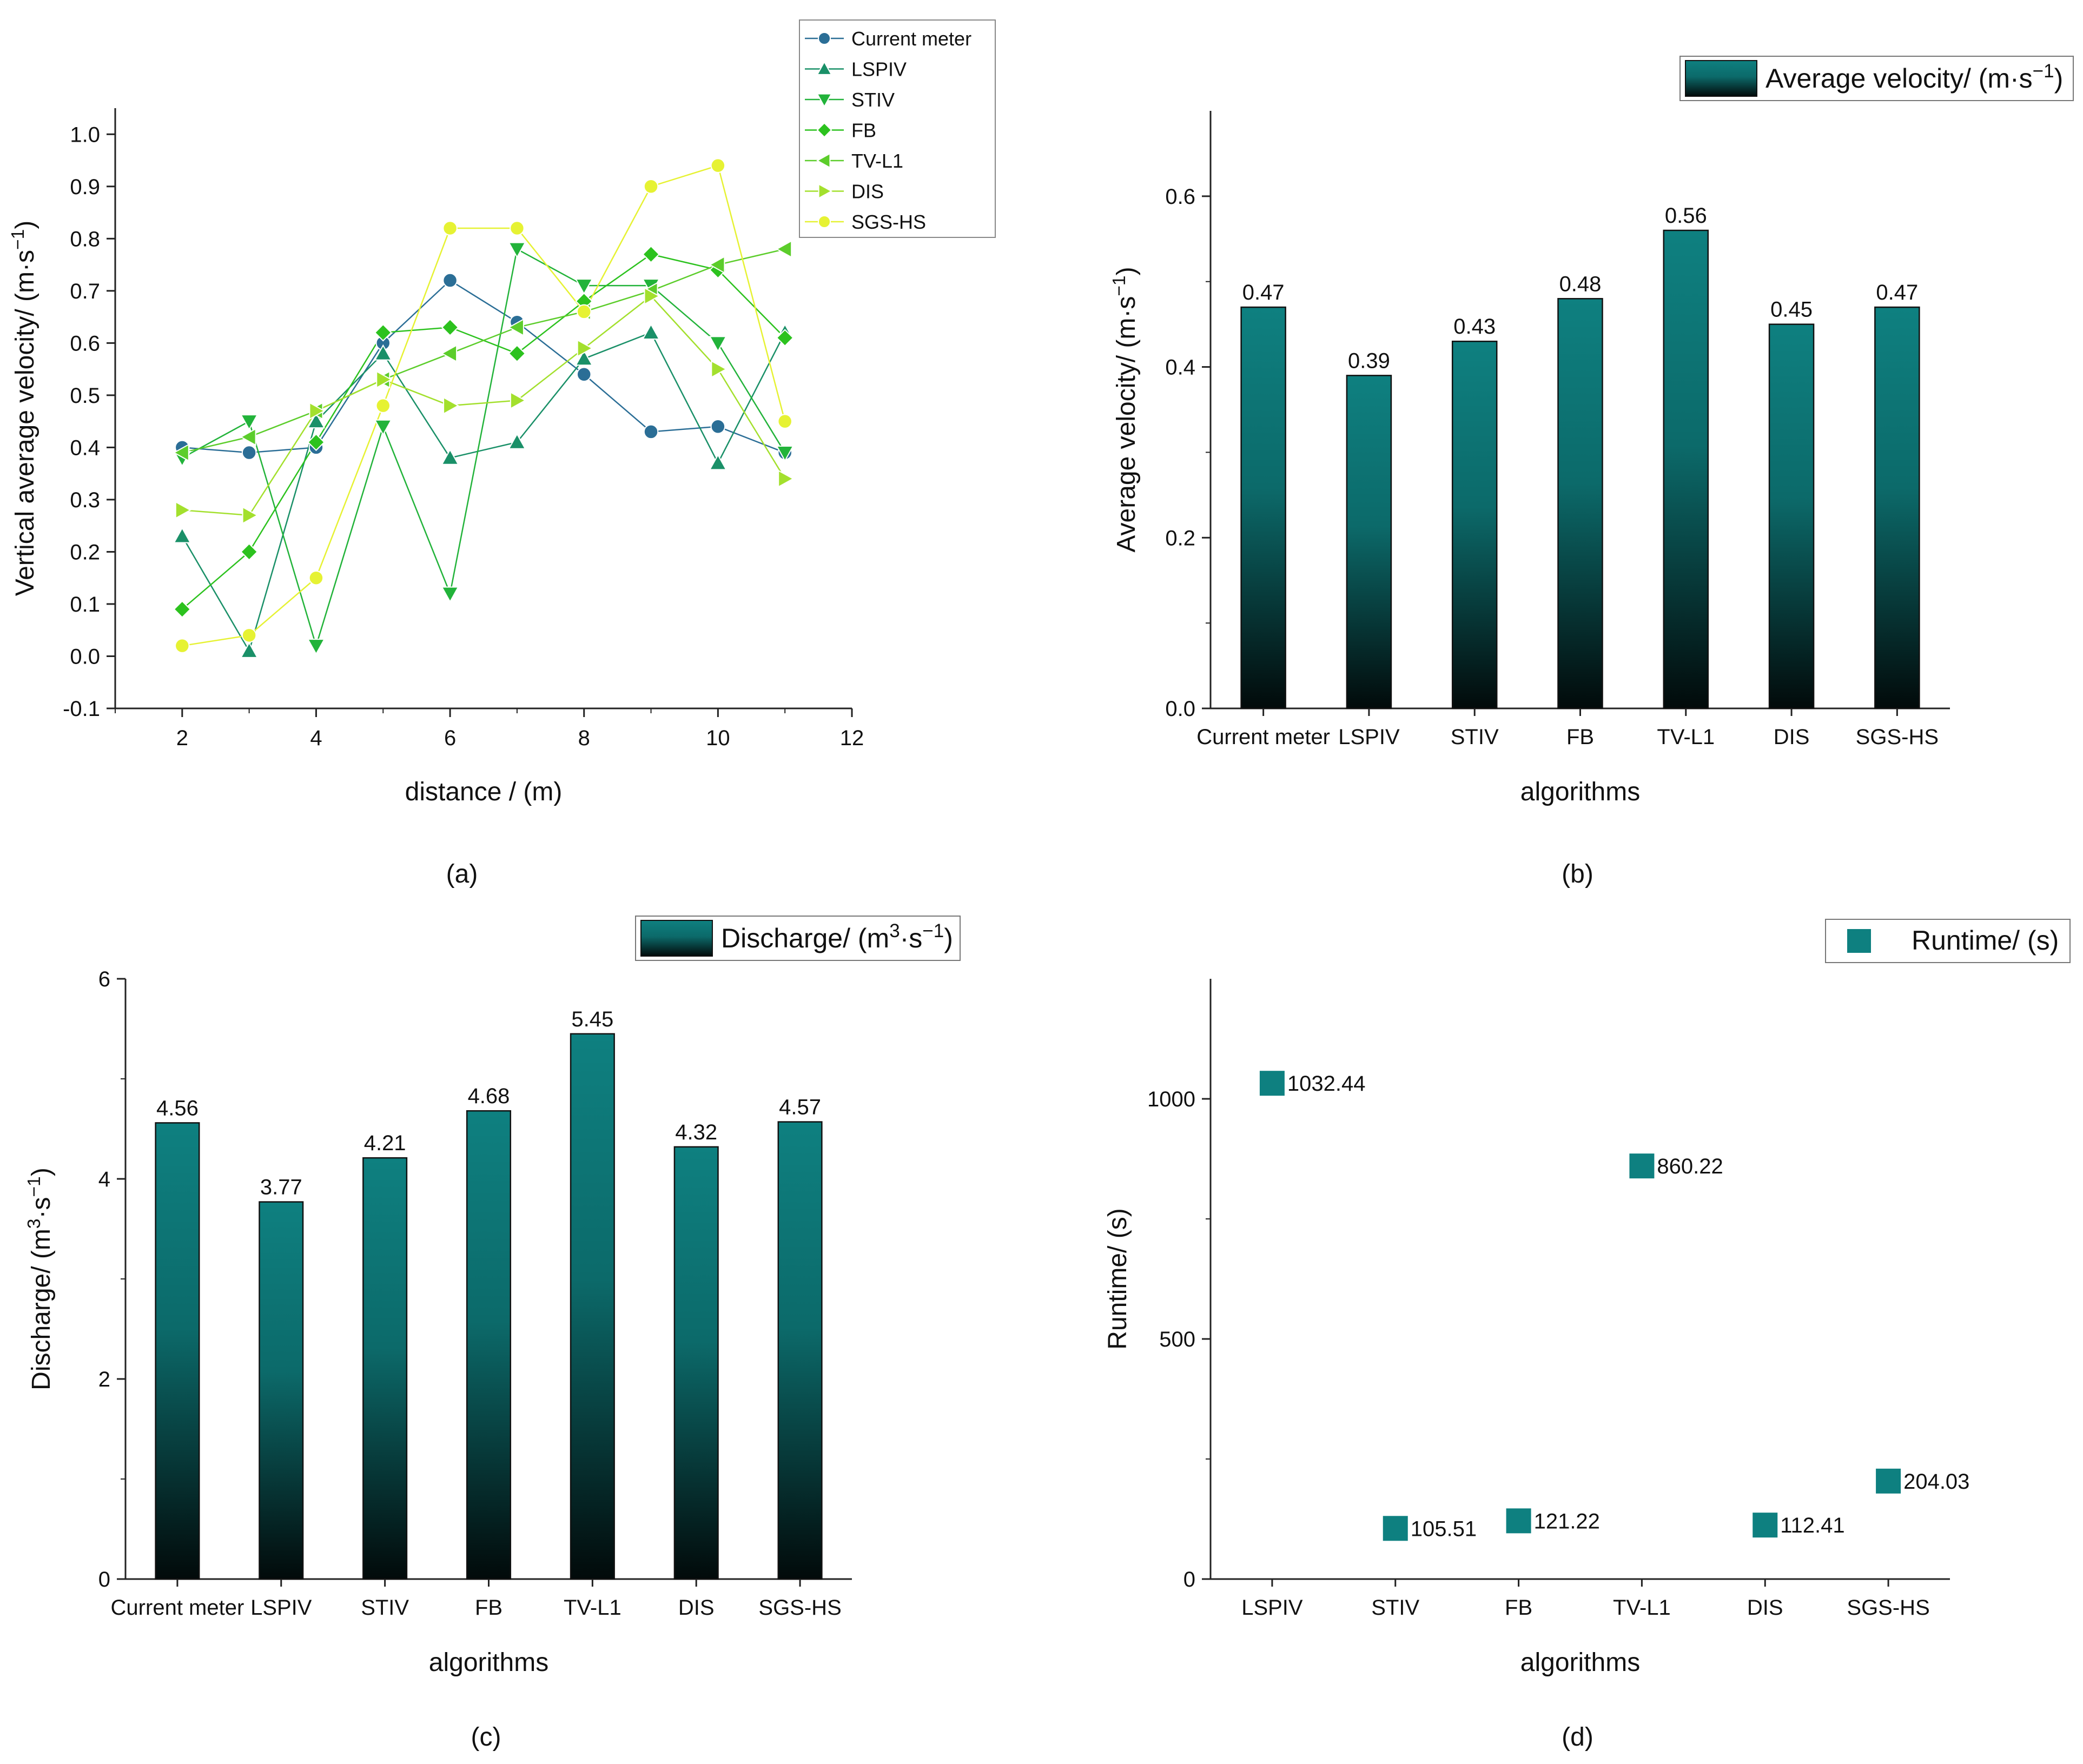 Image resolution: width=2083 pixels, height=1764 pixels. Describe the element at coordinates (281, 1608) in the screenshot. I see `x-tick-label: LSPIV` at that location.